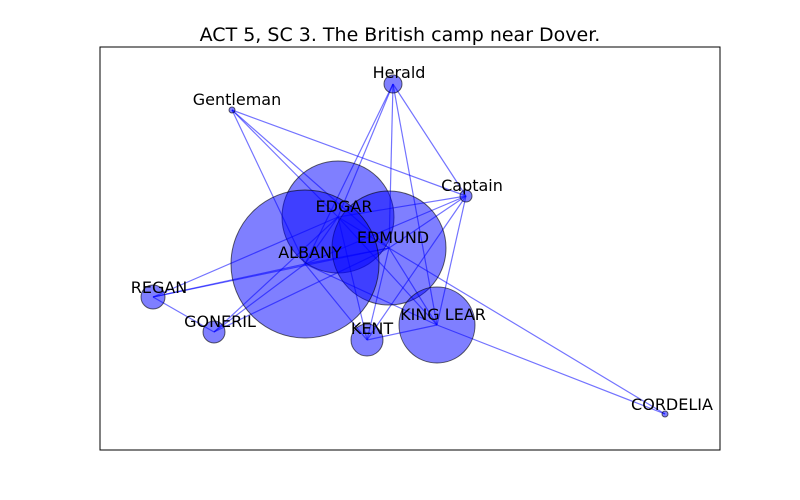 The image size is (800, 500). Describe the element at coordinates (672, 404) in the screenshot. I see `node-label-cordelia: CORDELIA` at that location.